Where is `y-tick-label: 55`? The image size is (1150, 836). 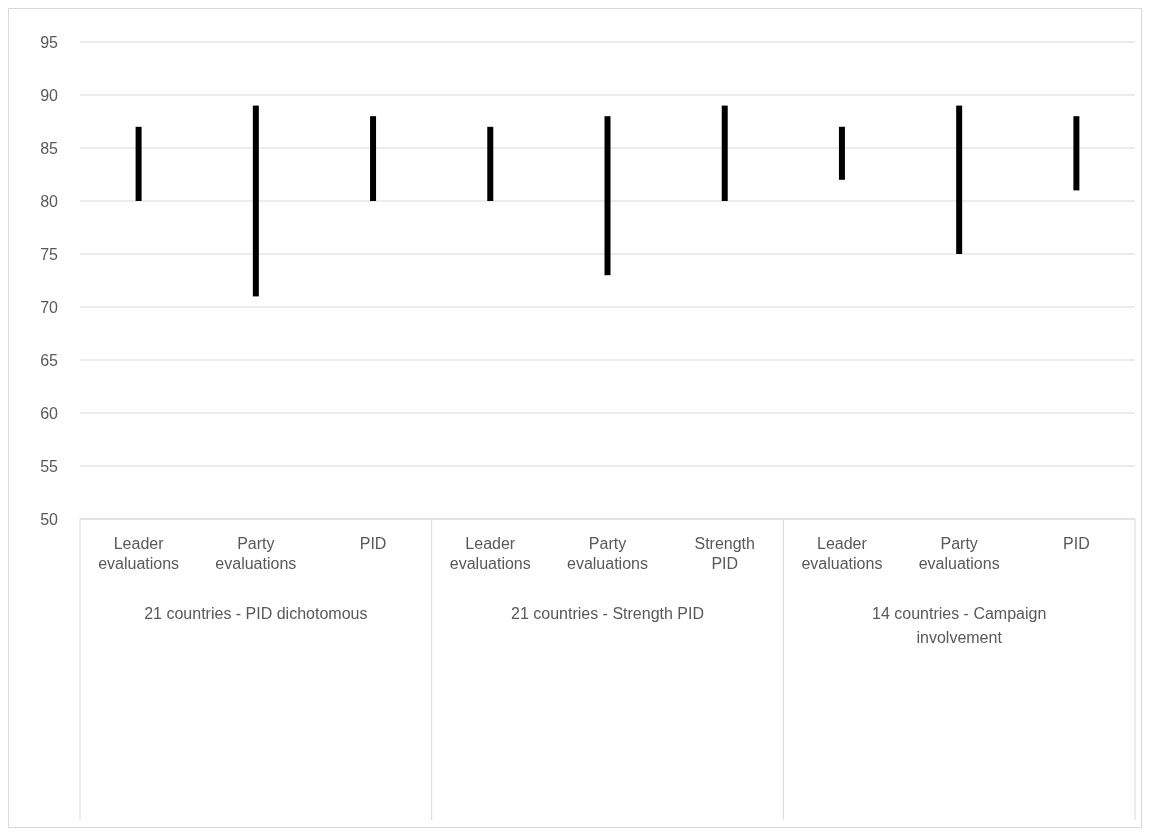
y-tick-label: 55 is located at coordinates (49, 466).